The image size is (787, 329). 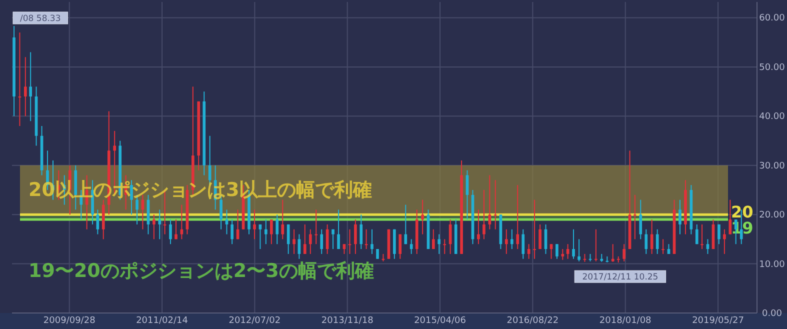 I want to click on annotation: 2017/12/11 10.25, so click(x=620, y=277).